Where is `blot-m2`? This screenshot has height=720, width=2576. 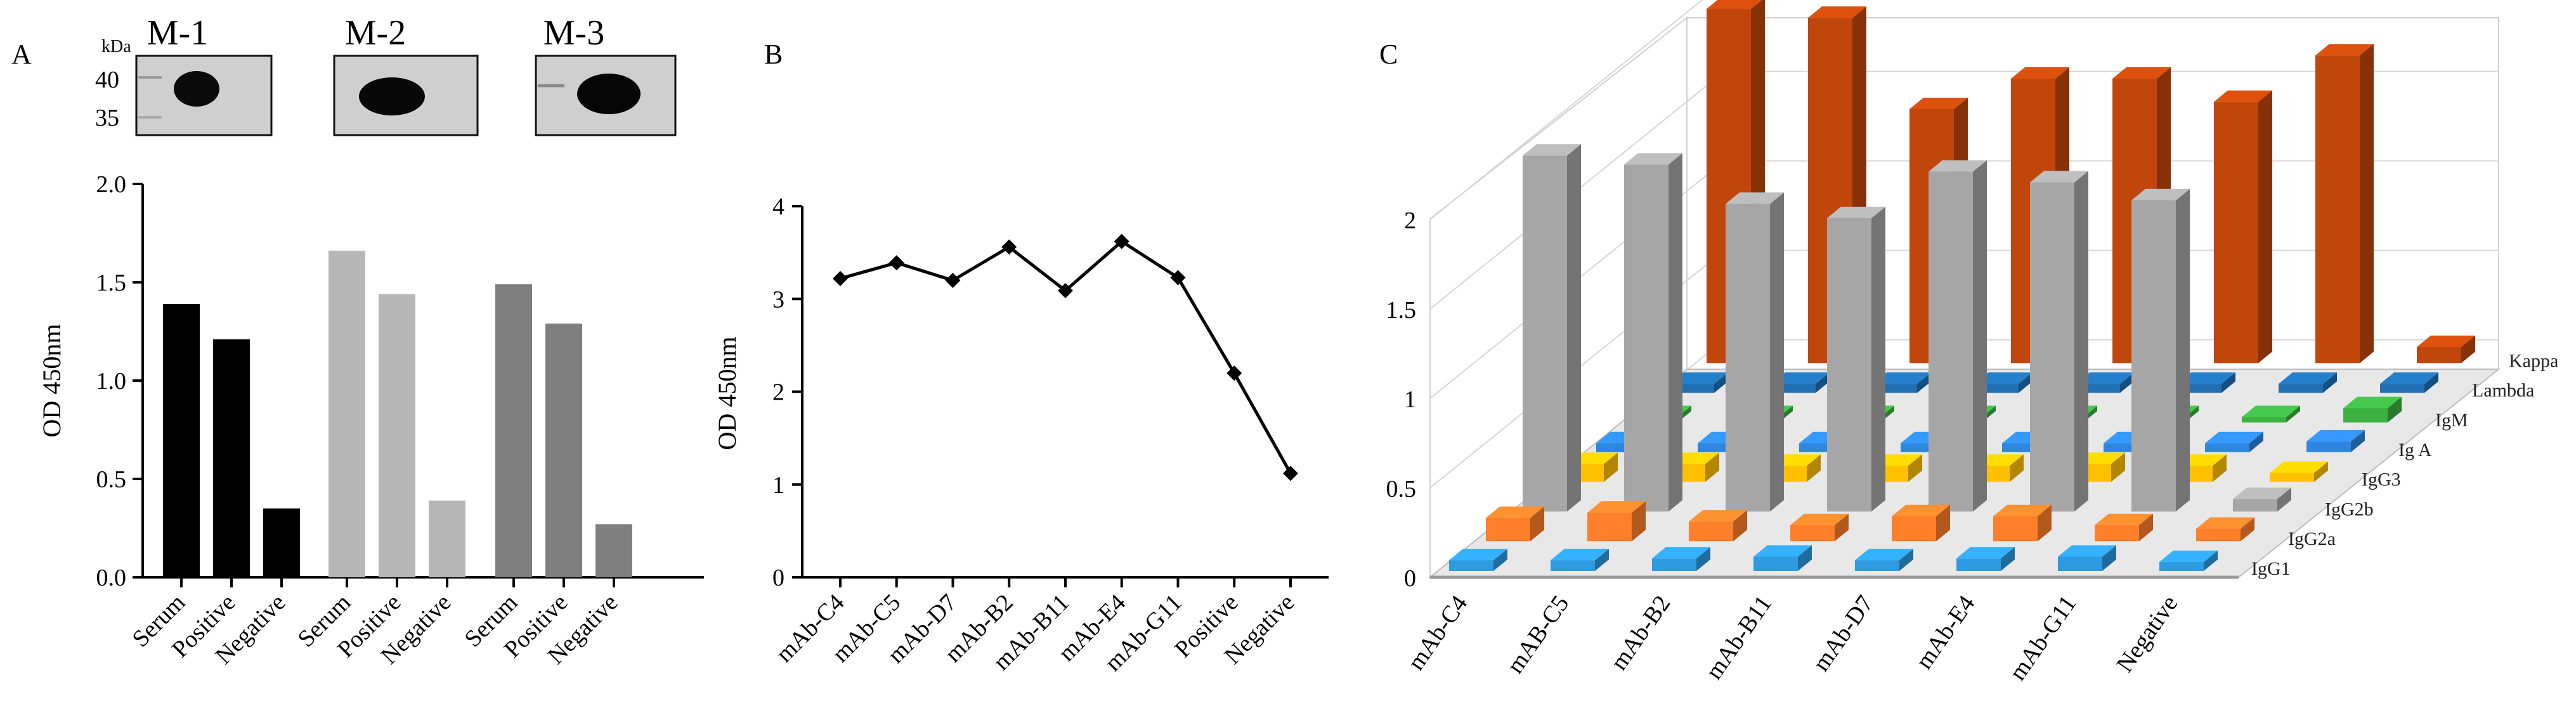
blot-m2 is located at coordinates (406, 95).